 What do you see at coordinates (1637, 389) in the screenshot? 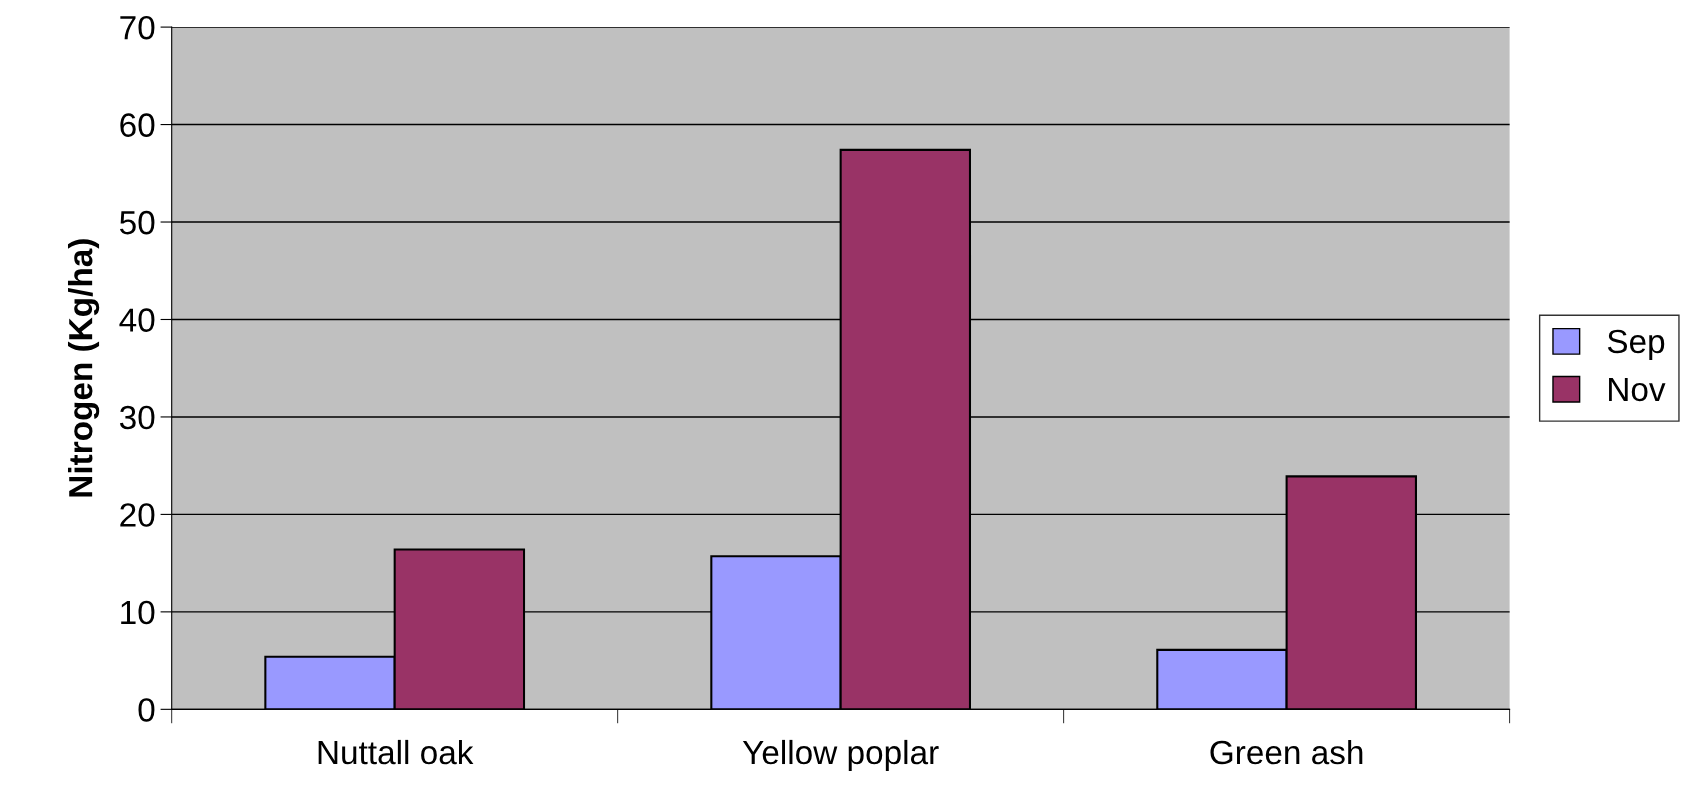
I see `legend-label: Nov` at bounding box center [1637, 389].